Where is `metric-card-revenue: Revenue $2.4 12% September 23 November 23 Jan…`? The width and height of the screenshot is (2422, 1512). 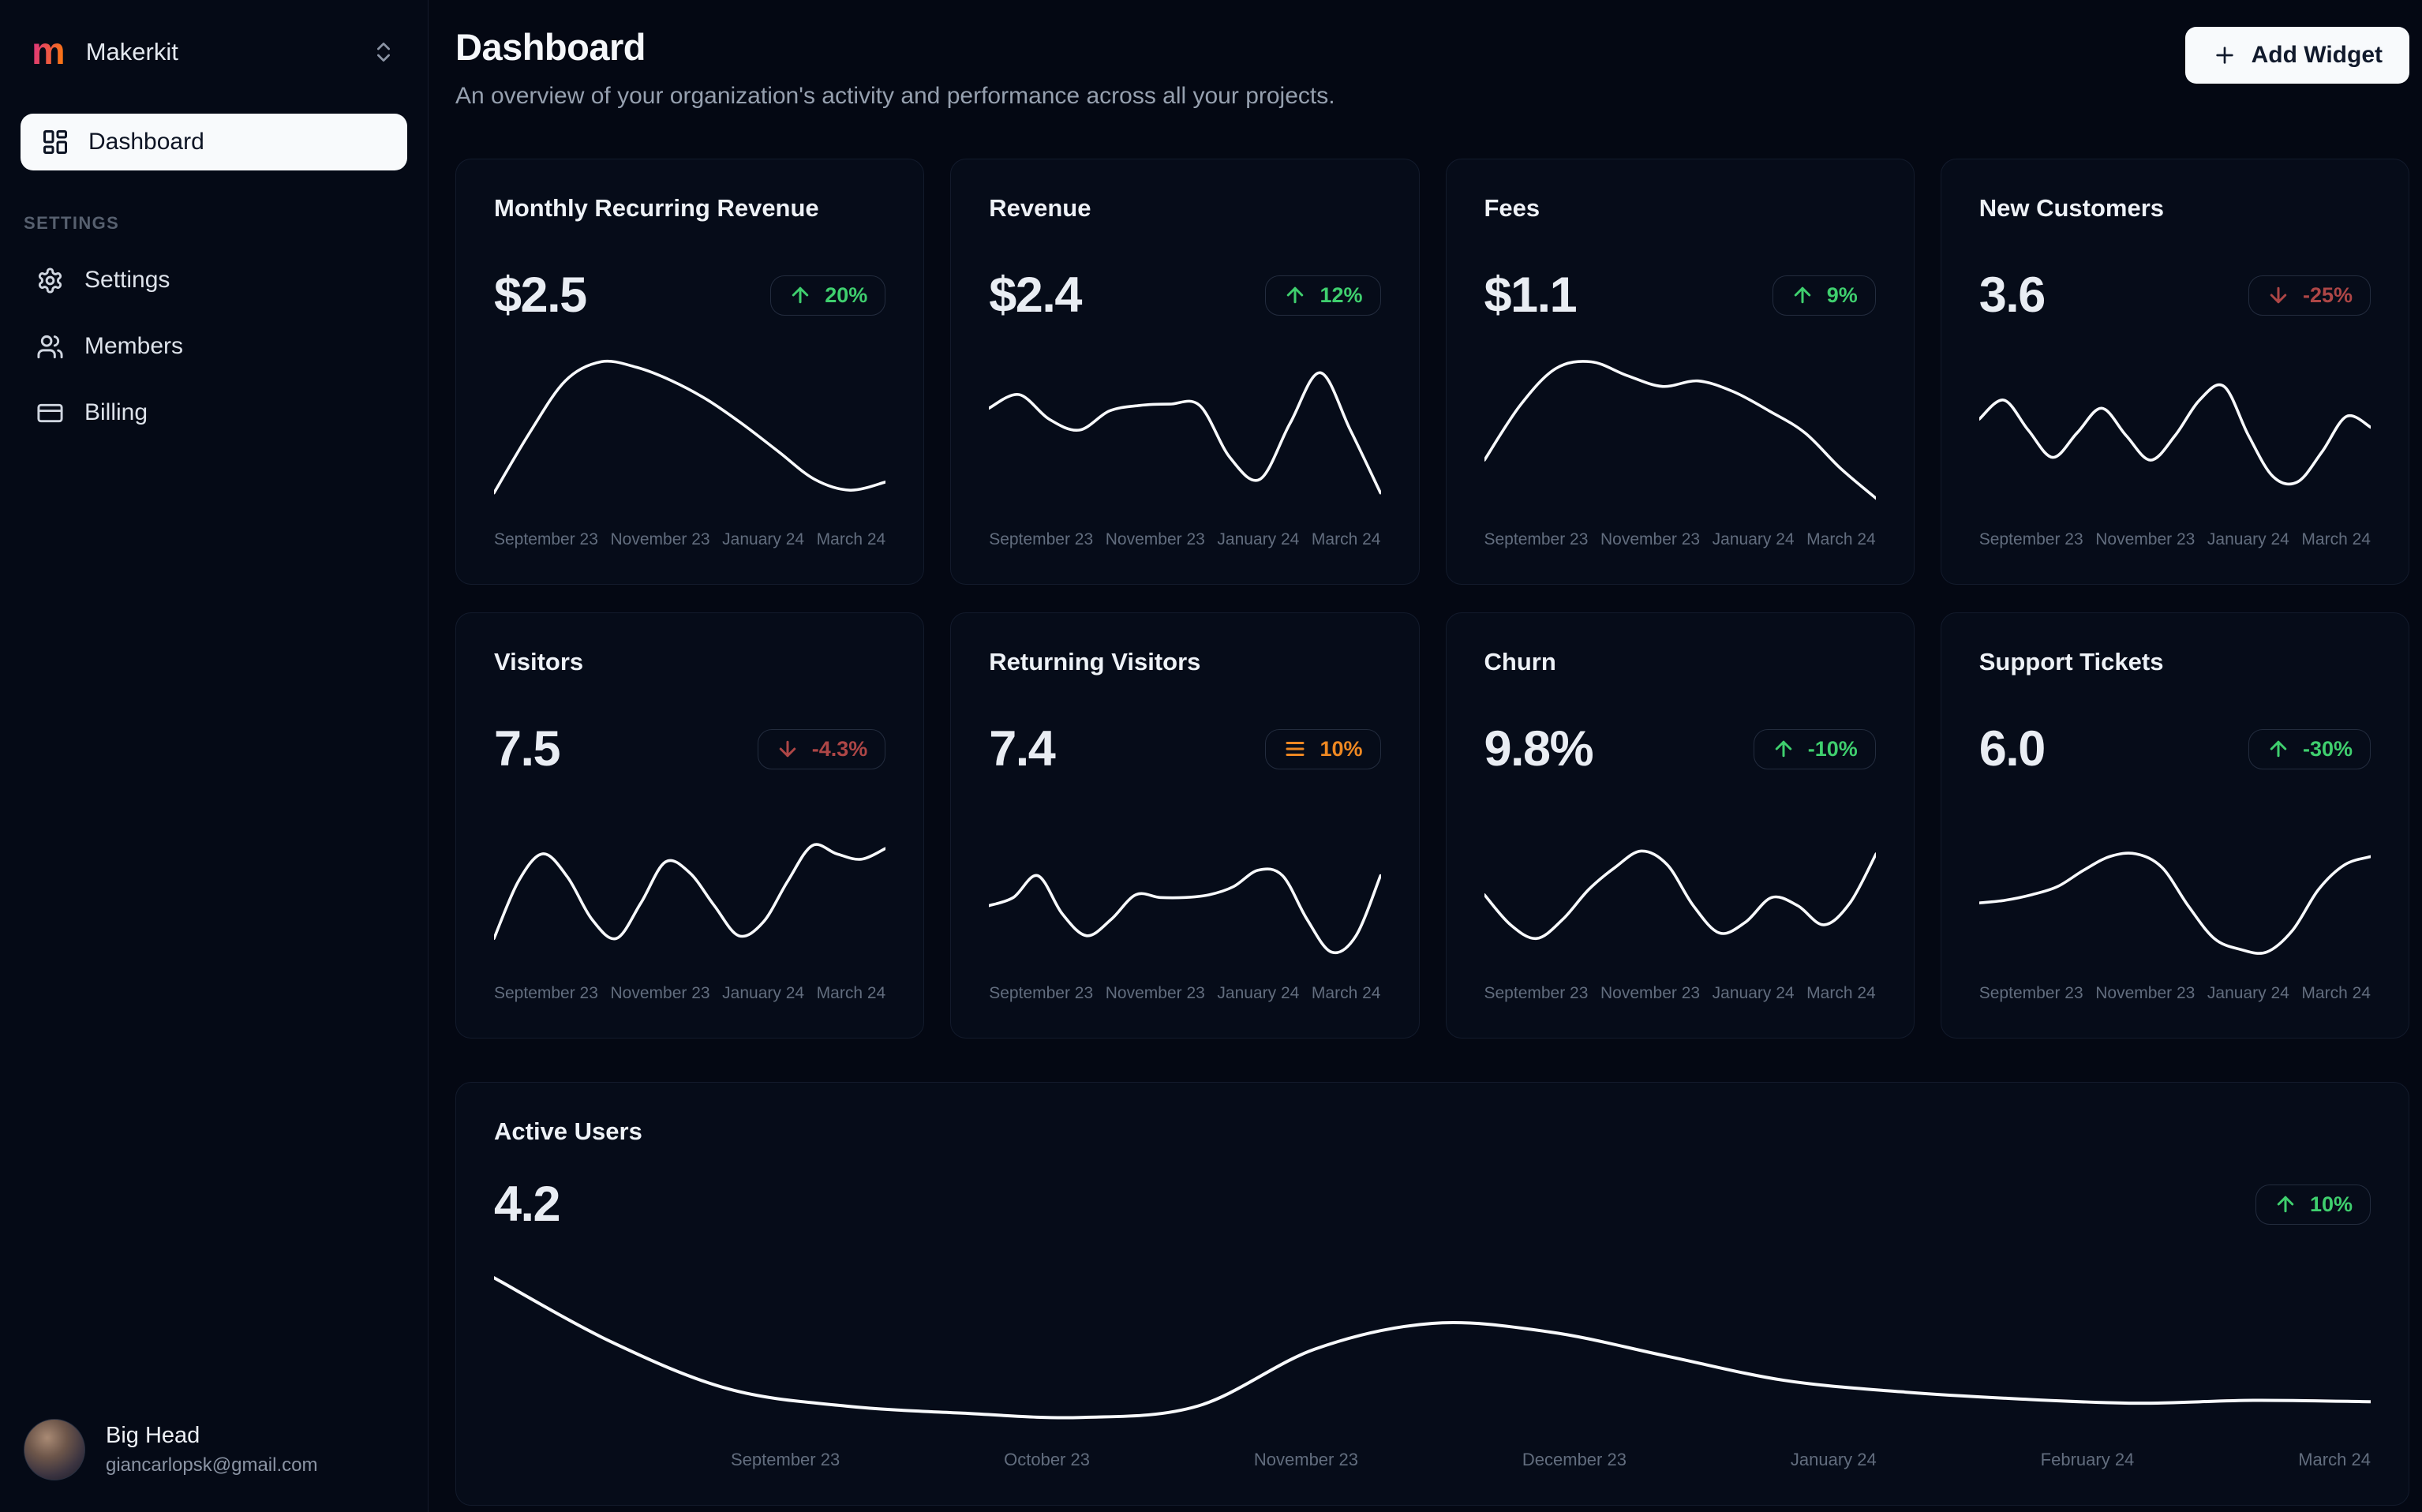 metric-card-revenue: Revenue $2.4 12% September 23 November 23 Jan… is located at coordinates (1185, 372).